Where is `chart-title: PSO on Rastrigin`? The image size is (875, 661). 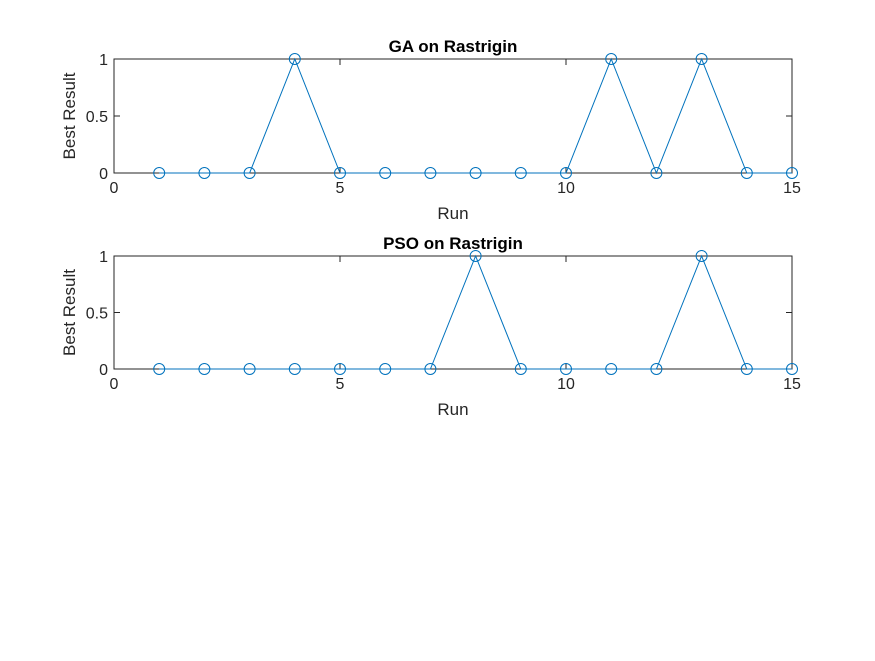 chart-title: PSO on Rastrigin is located at coordinates (453, 243).